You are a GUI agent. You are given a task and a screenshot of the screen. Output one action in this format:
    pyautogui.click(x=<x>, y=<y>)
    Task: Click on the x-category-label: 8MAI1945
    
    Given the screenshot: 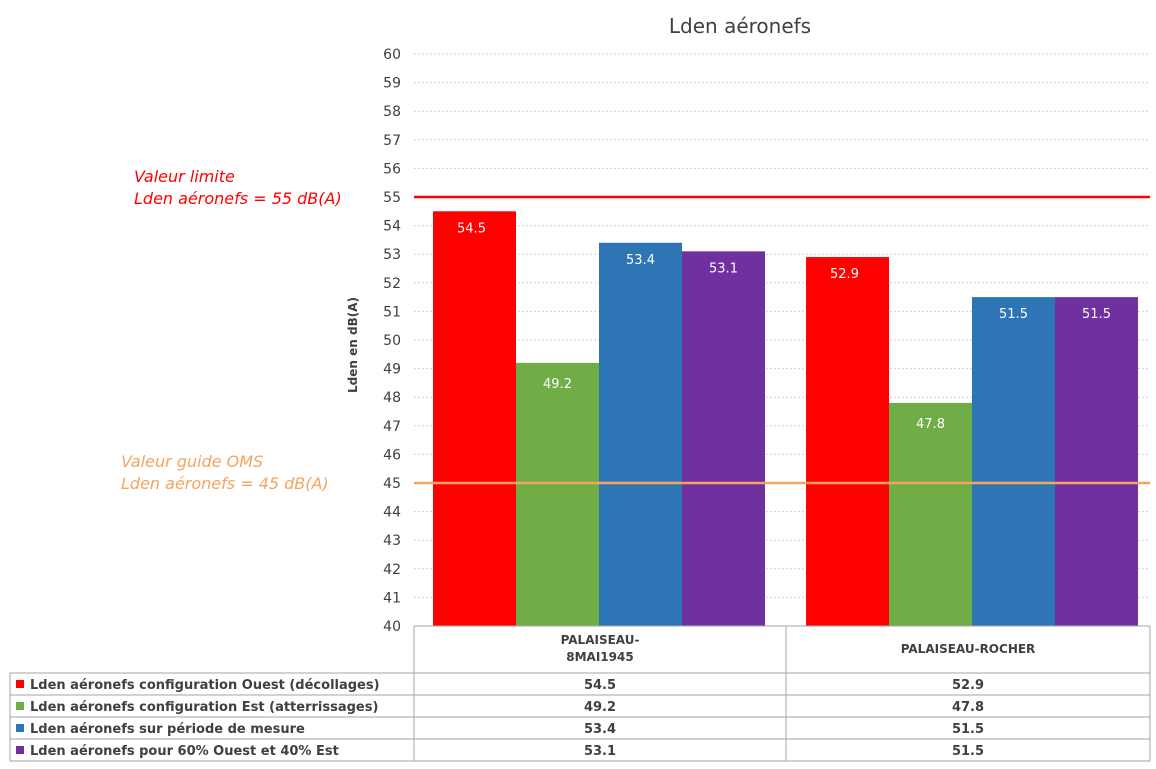 What is the action you would take?
    pyautogui.click(x=599, y=657)
    